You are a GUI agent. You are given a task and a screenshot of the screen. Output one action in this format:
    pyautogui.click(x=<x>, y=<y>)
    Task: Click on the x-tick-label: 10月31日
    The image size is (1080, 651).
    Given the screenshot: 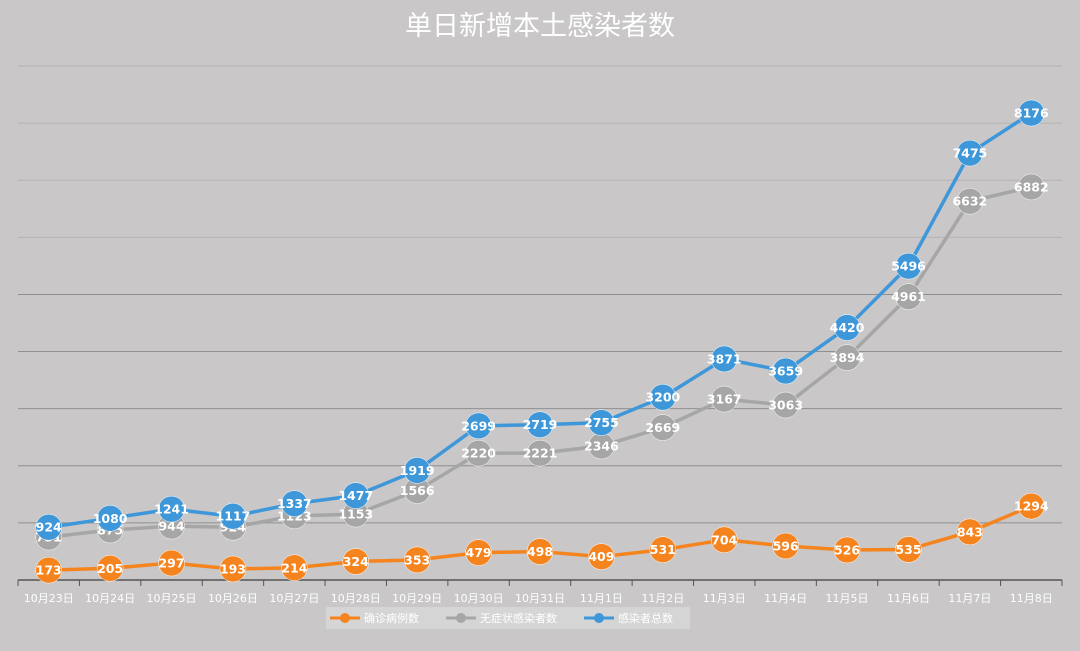 What is the action you would take?
    pyautogui.click(x=540, y=598)
    